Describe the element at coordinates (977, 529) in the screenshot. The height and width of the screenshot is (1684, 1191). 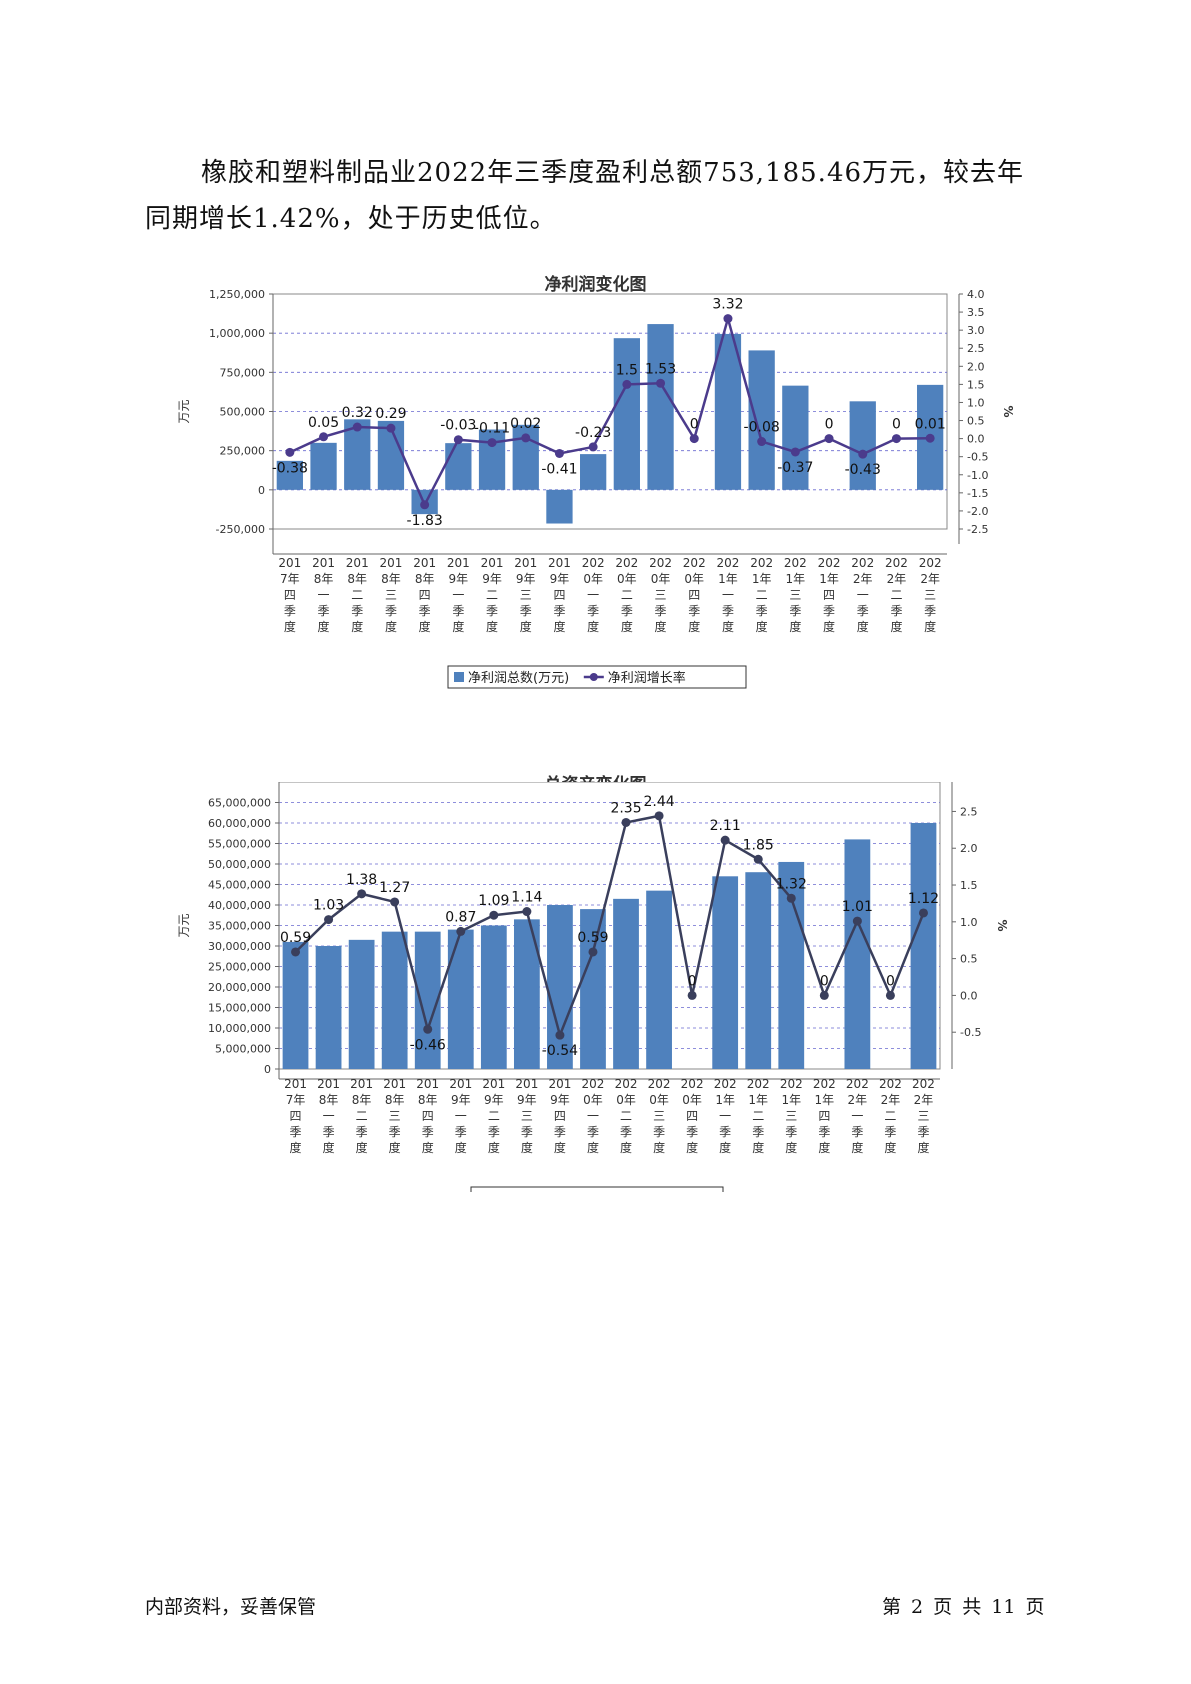
I see `y2-tick-label: -2.5` at that location.